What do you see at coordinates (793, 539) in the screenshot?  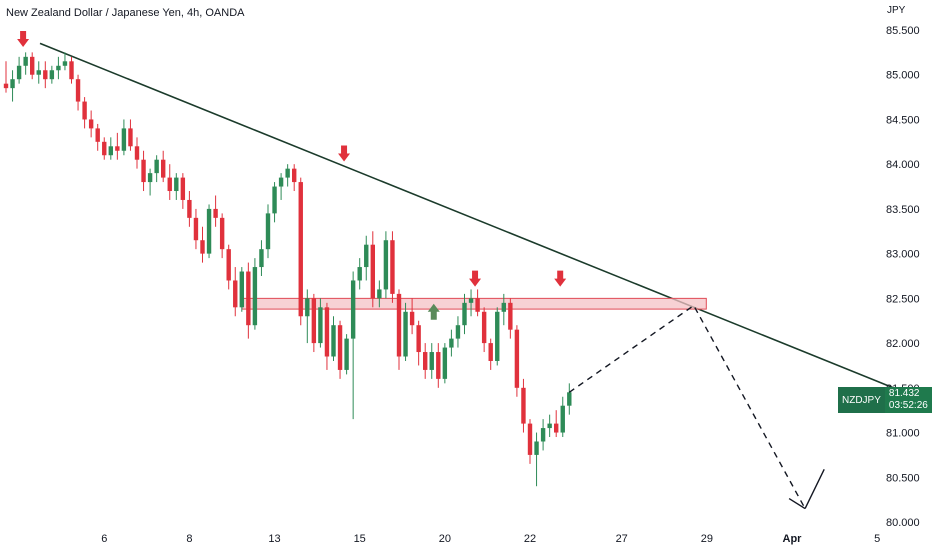 I see `x-tick-label: Apr` at bounding box center [793, 539].